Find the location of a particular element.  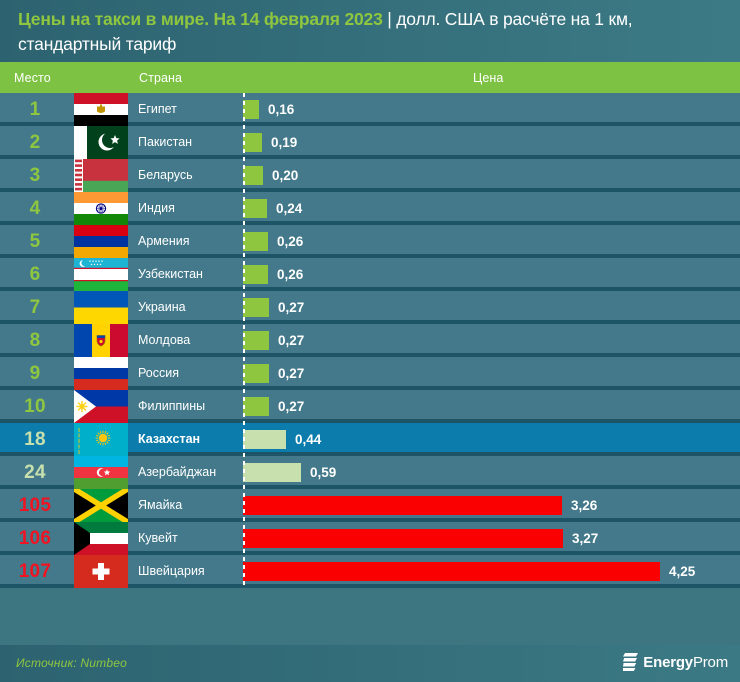

value-label: 3,26 is located at coordinates (584, 505).